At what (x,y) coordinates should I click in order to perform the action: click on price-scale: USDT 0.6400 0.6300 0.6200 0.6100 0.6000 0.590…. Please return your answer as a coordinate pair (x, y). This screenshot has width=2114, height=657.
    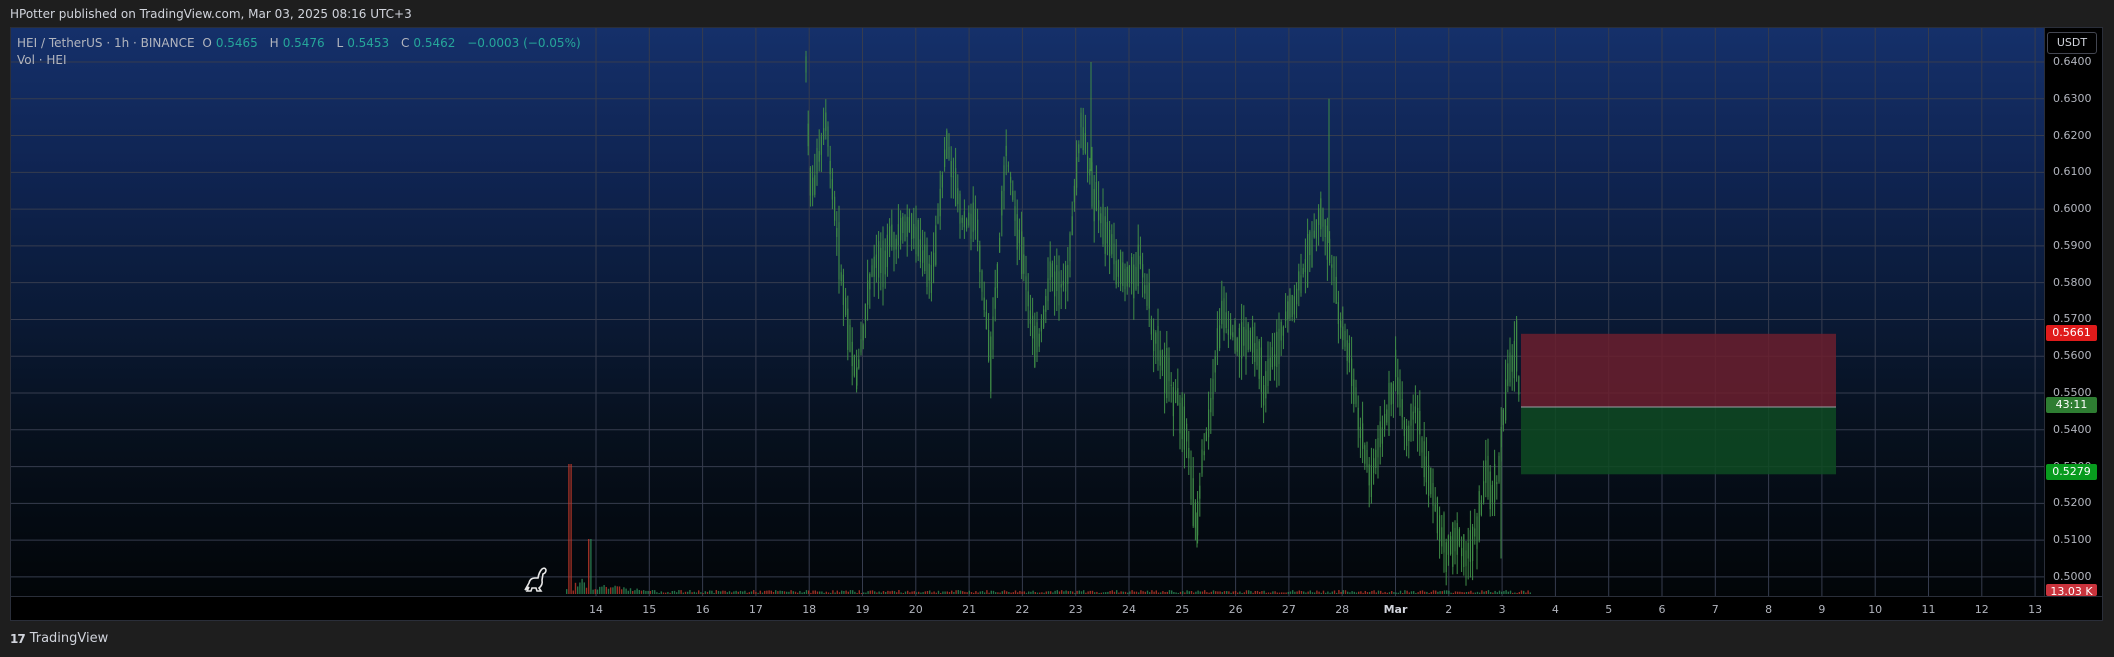
    Looking at the image, I should click on (2073, 312).